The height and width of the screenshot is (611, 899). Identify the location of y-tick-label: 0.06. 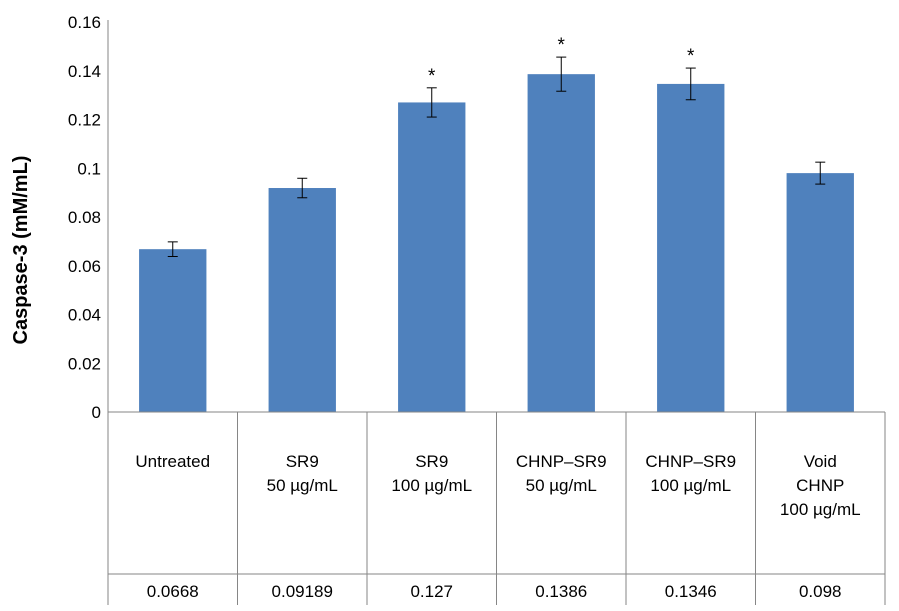
(84, 266).